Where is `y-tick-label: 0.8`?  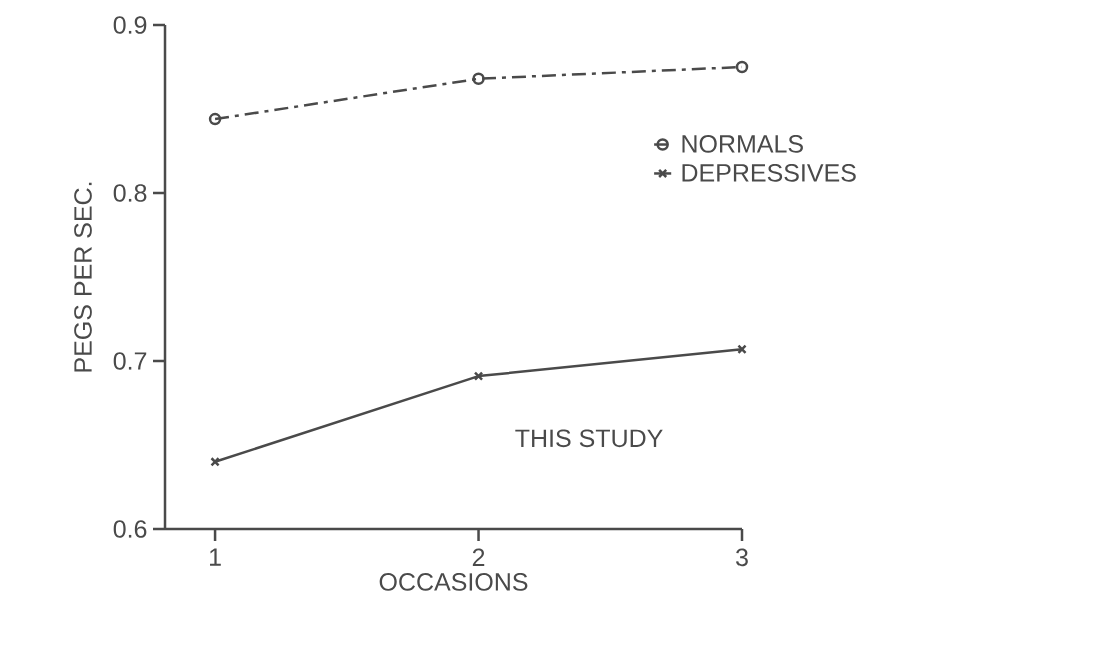 y-tick-label: 0.8 is located at coordinates (130, 193).